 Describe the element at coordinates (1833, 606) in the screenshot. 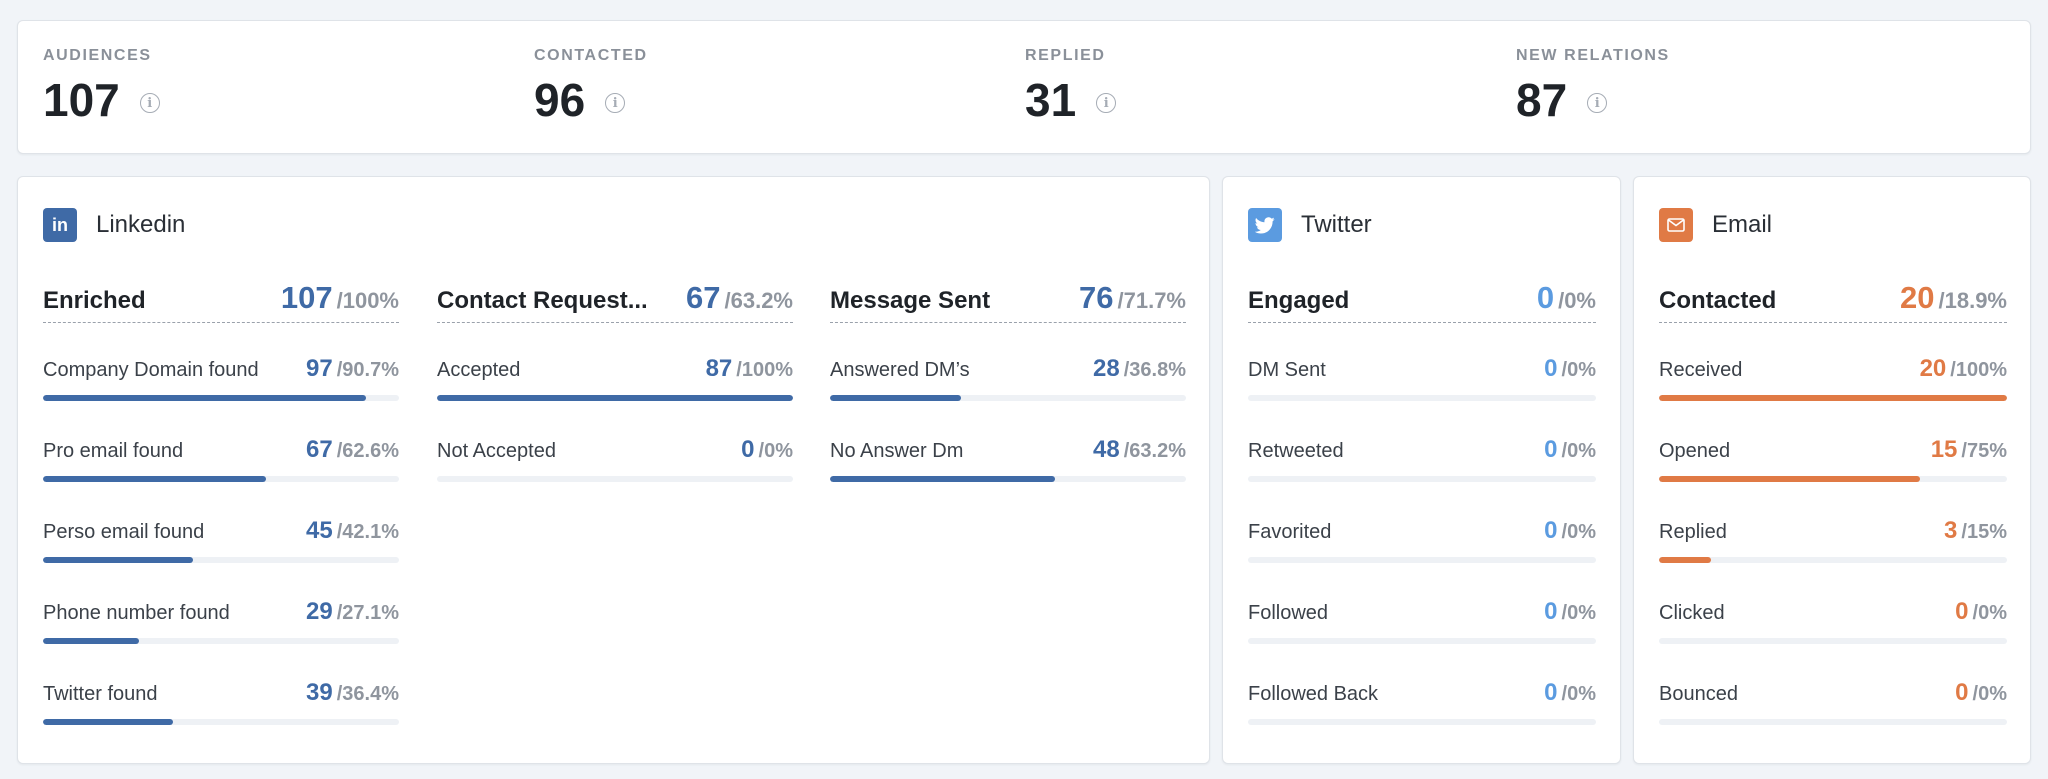

I see `metric-row: Clicked 0/0%` at that location.